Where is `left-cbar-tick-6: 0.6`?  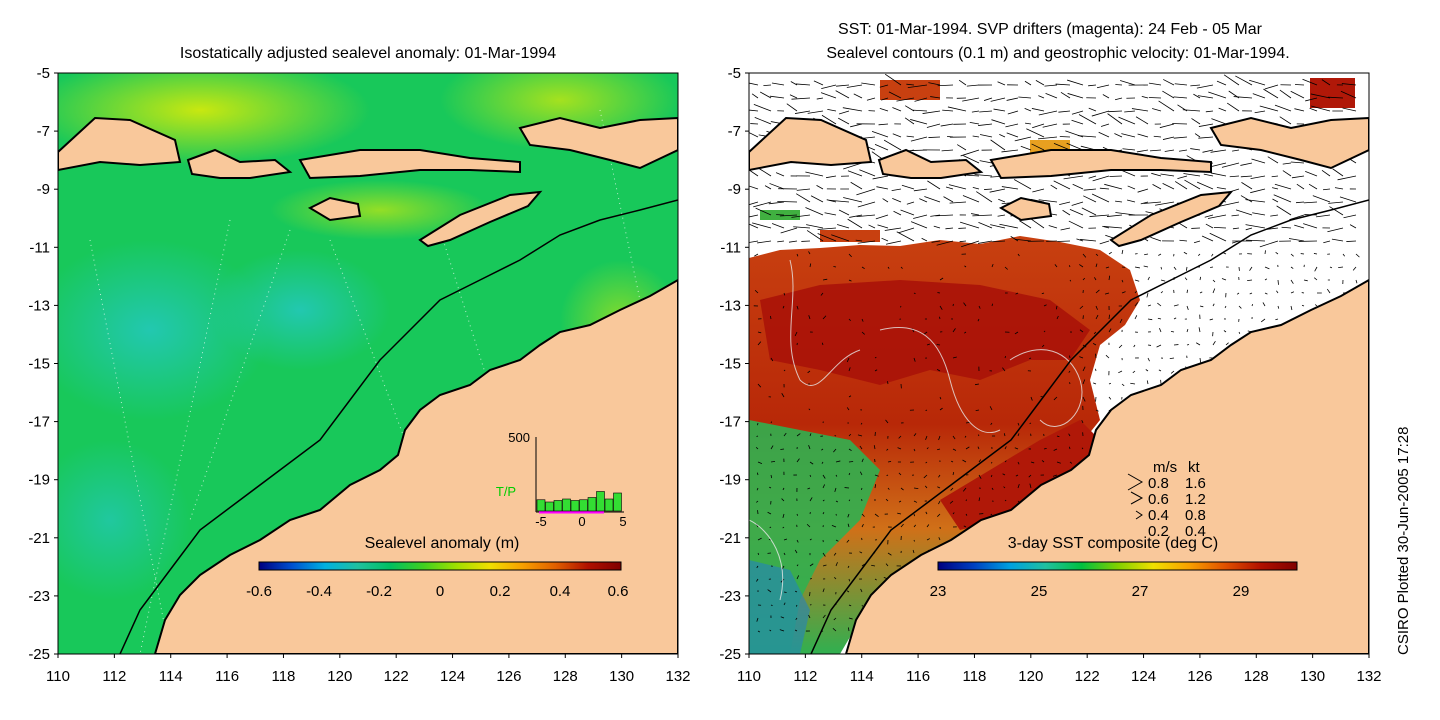
left-cbar-tick-6: 0.6 is located at coordinates (618, 591).